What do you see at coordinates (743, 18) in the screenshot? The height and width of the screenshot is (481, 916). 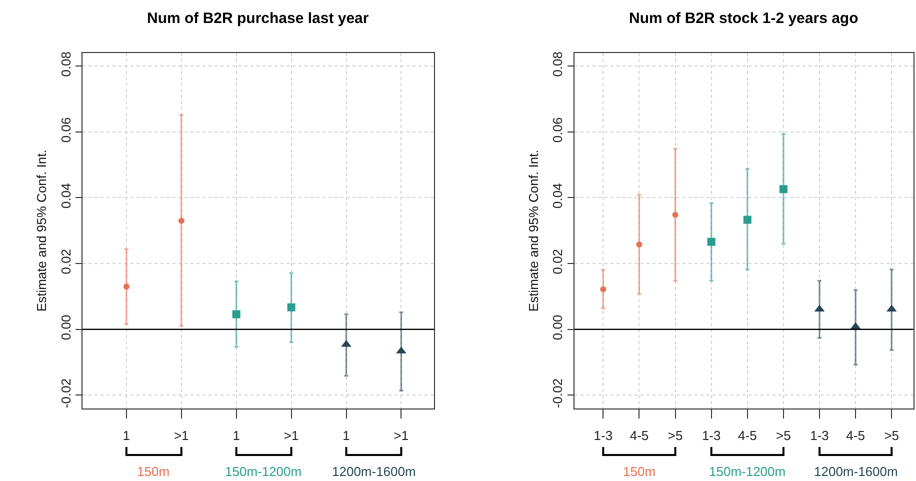 I see `chart-title: Num of B2R stock 1-2 years ago` at bounding box center [743, 18].